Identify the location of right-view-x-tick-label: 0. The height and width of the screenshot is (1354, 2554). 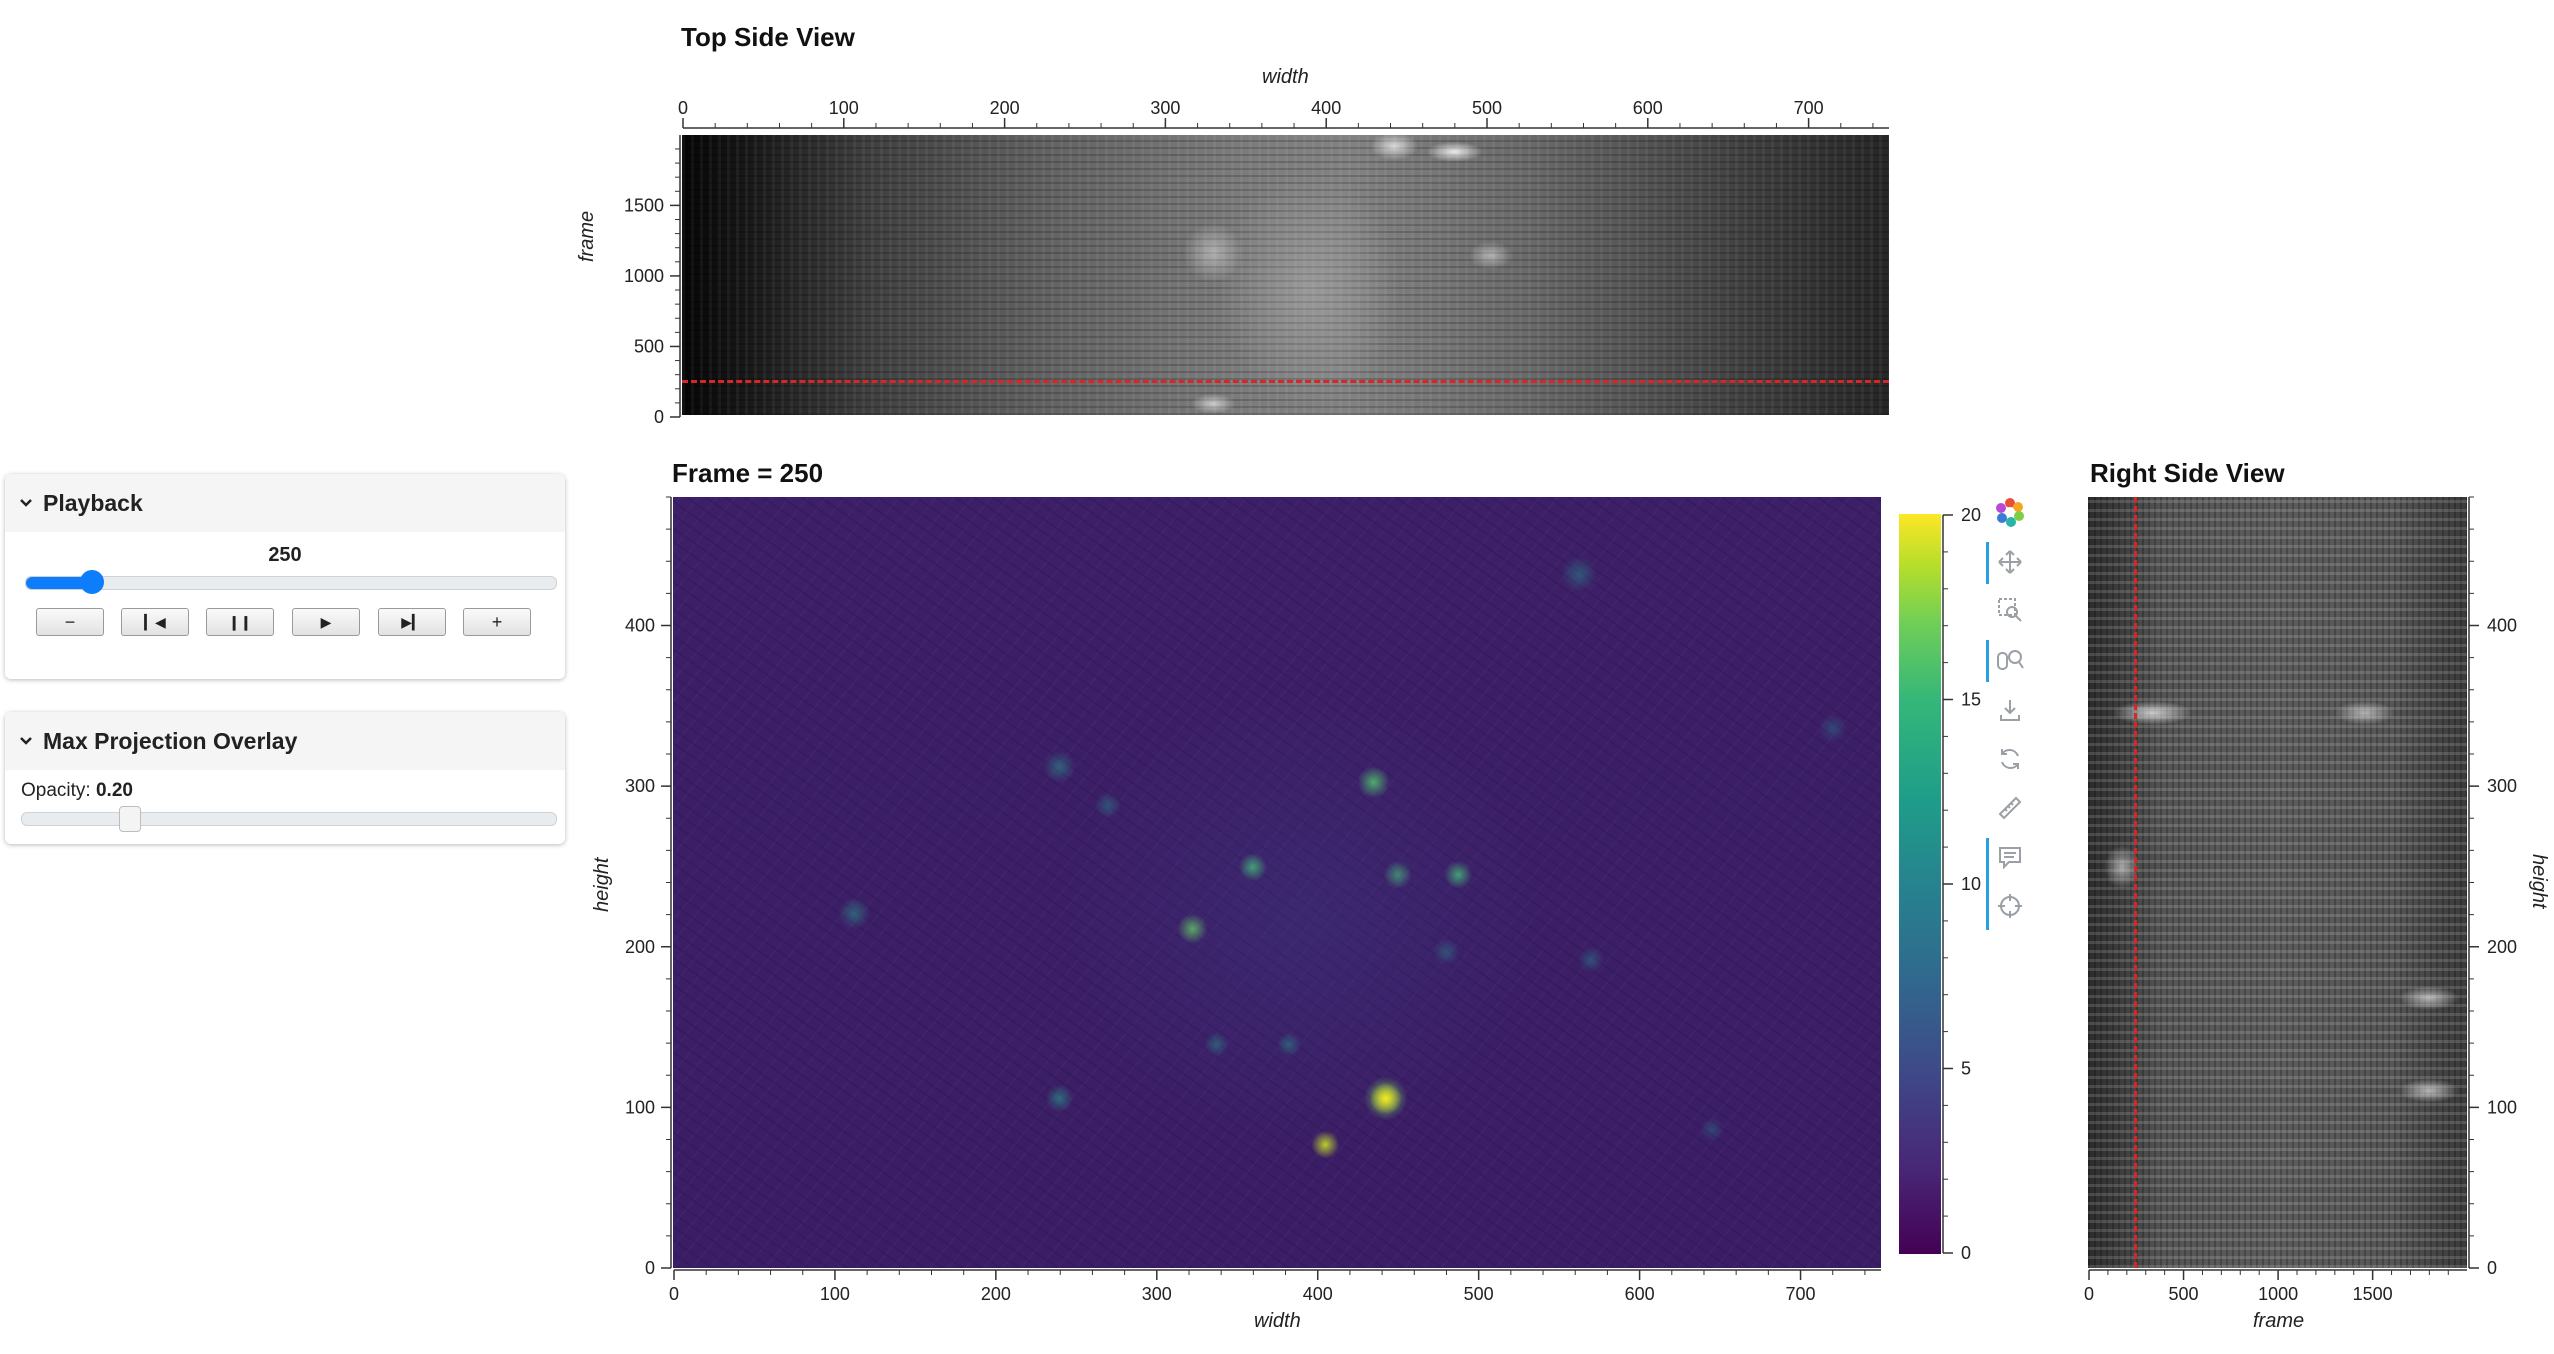
(2089, 1294).